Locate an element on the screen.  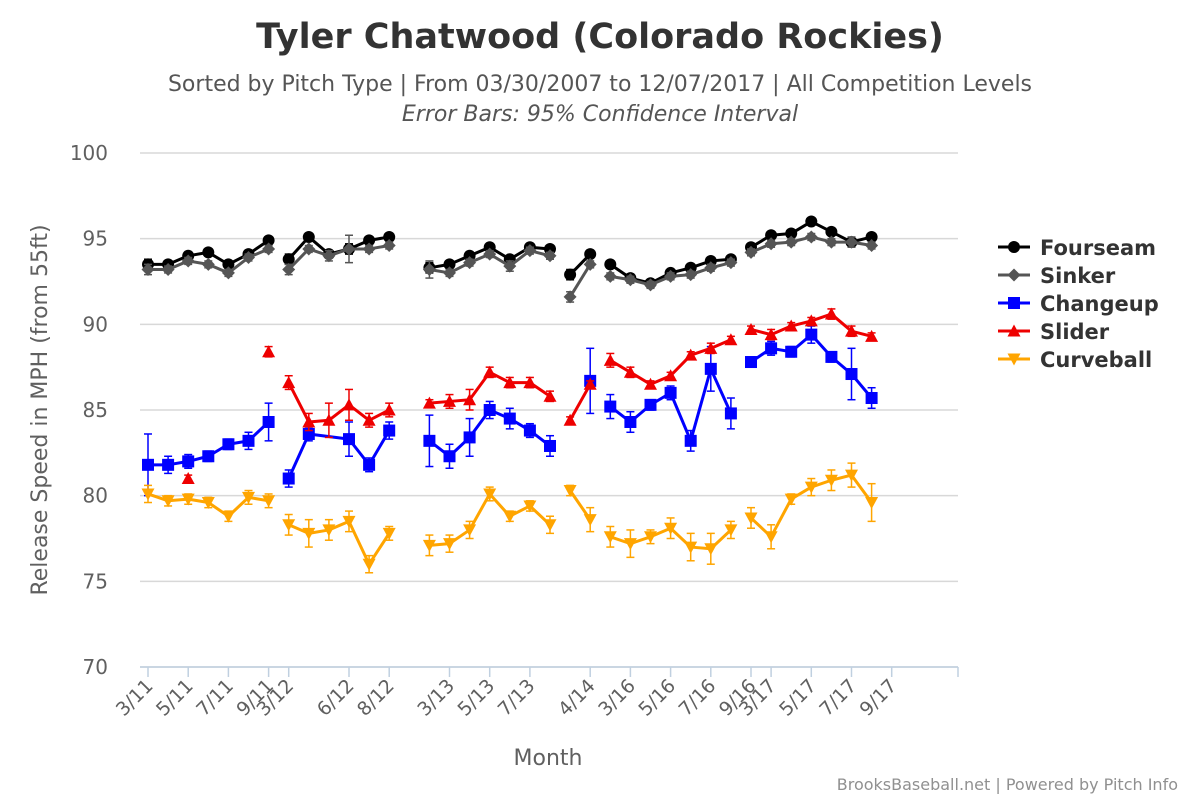
legend-item-curveball: Curveball is located at coordinates (1075, 360).